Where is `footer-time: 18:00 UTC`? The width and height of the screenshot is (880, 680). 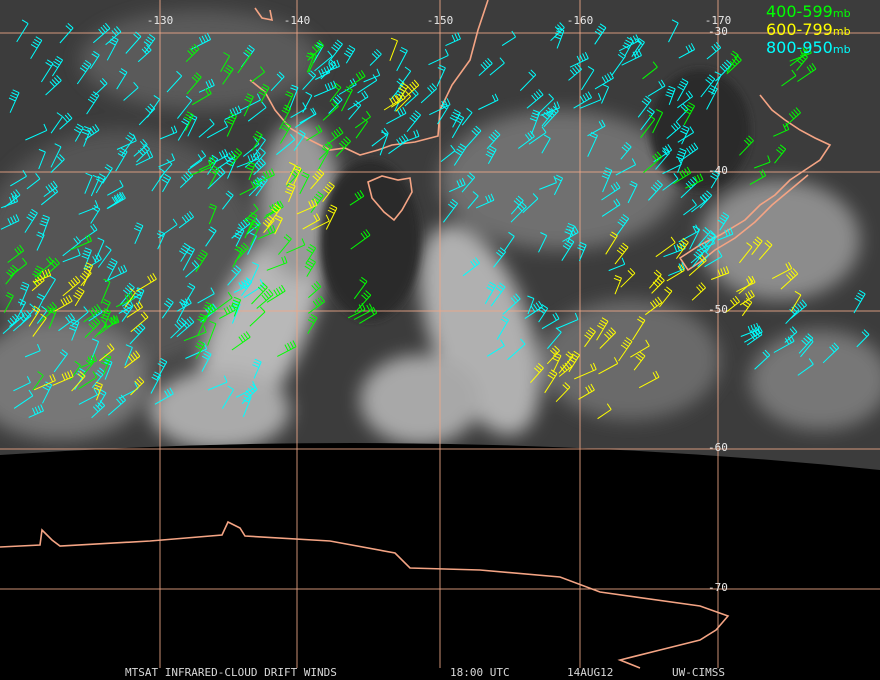 footer-time: 18:00 UTC is located at coordinates (480, 672).